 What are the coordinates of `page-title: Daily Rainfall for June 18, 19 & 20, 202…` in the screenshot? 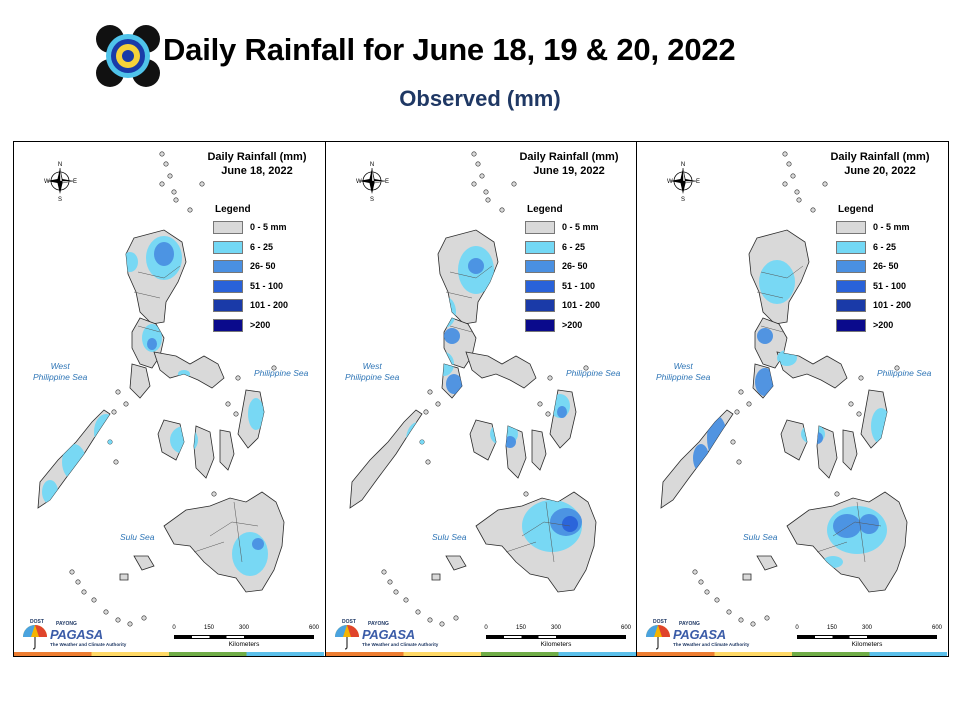 It's located at (449, 49).